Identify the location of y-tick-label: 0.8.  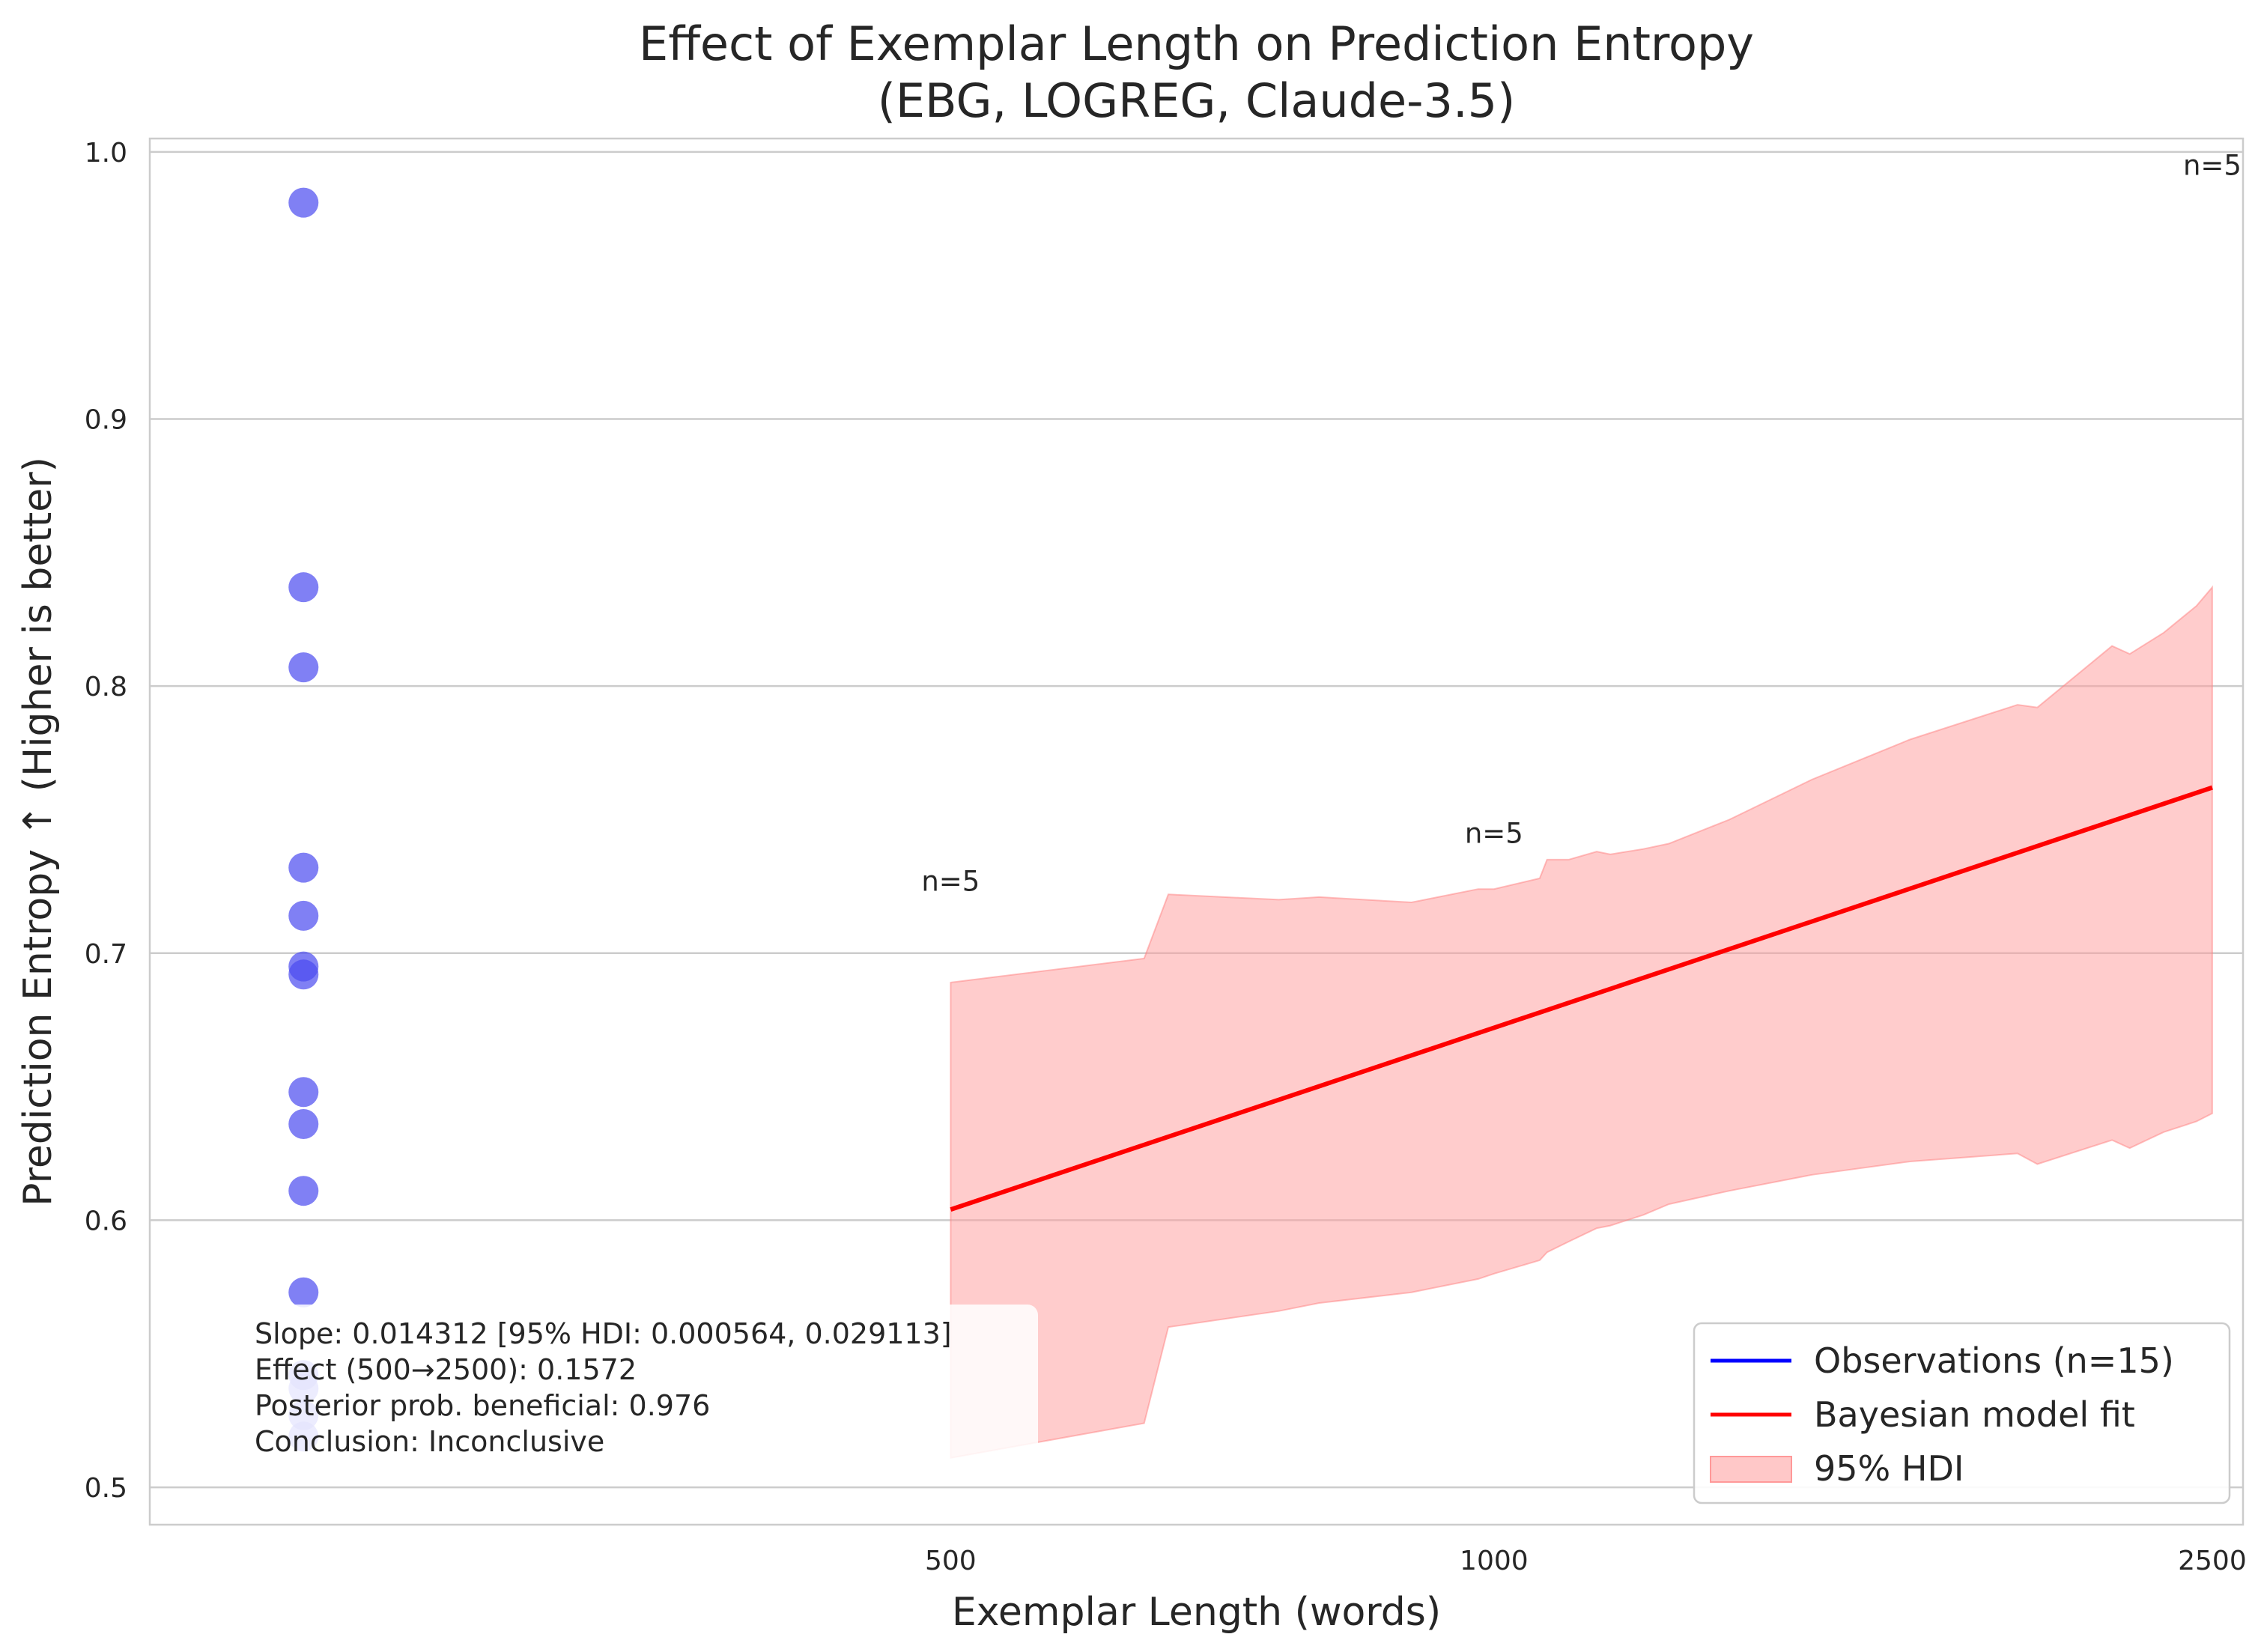
(106, 687).